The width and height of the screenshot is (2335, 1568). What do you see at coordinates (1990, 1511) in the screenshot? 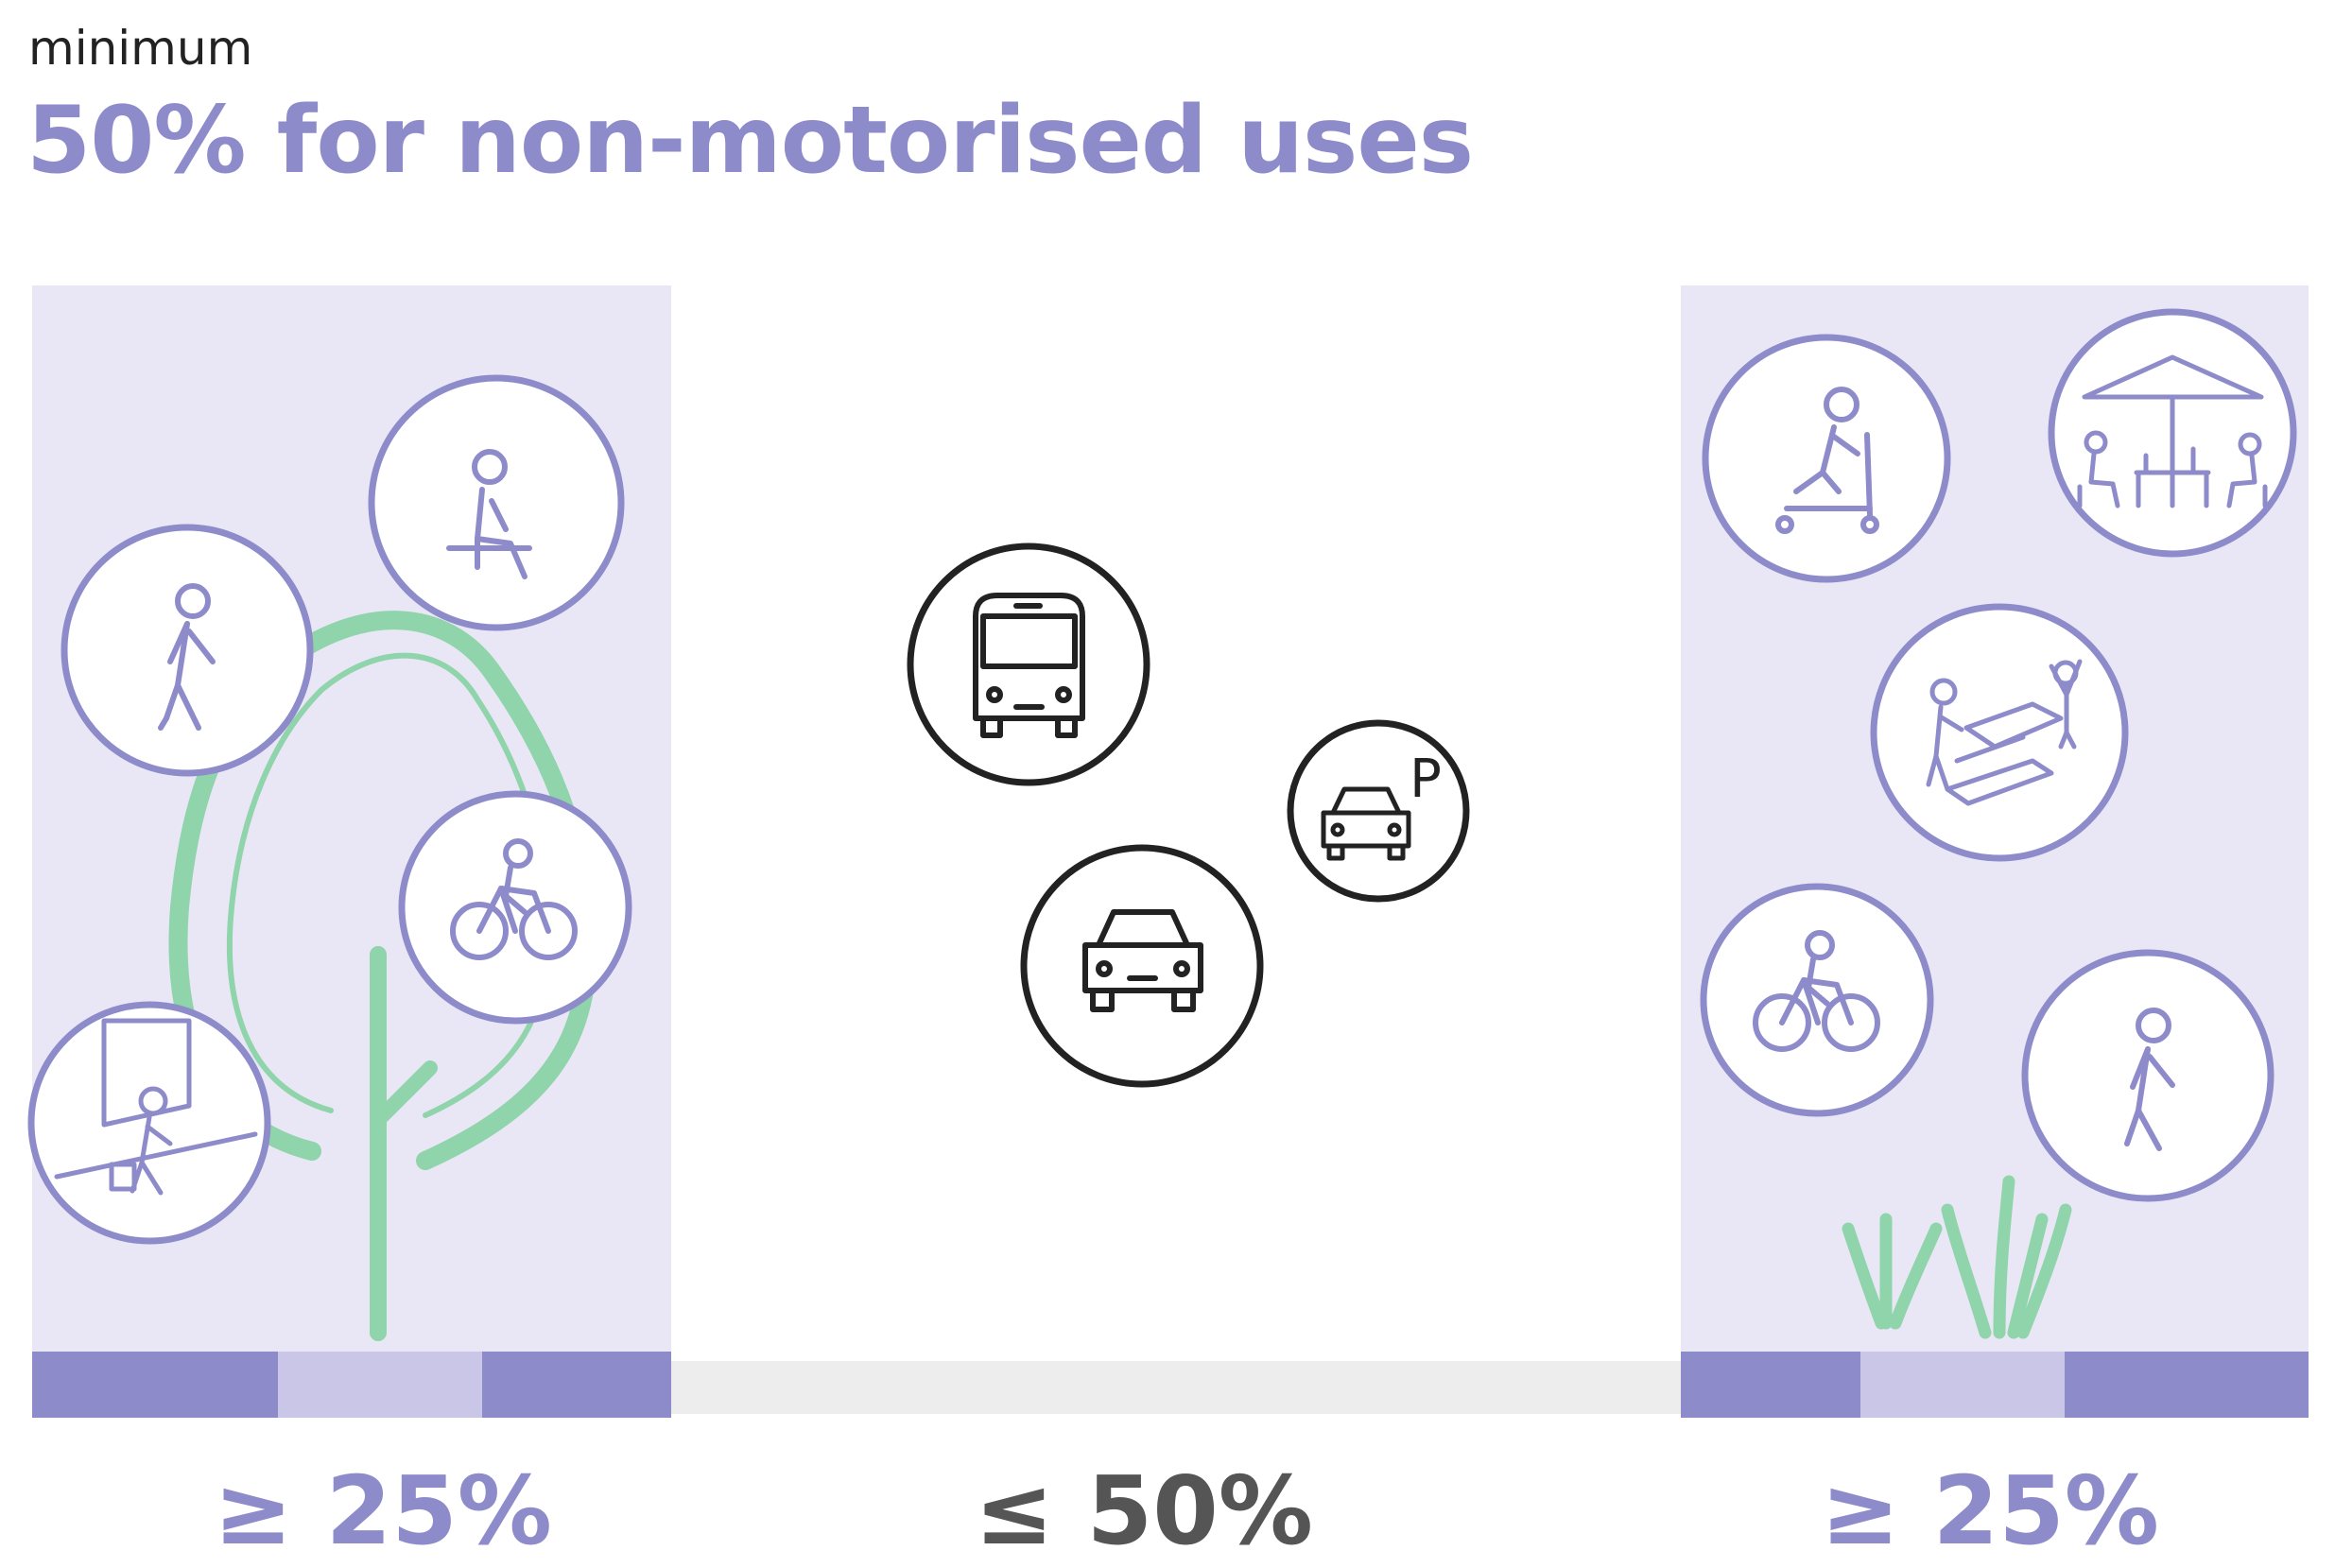
I see `right-share-label: ≥ 25%` at bounding box center [1990, 1511].